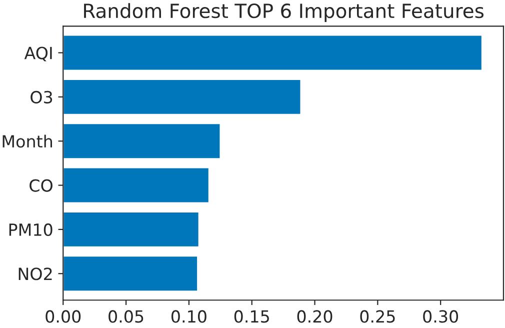 This screenshot has height=328, width=505. What do you see at coordinates (188, 316) in the screenshot?
I see `x-tick-label: 0.10` at bounding box center [188, 316].